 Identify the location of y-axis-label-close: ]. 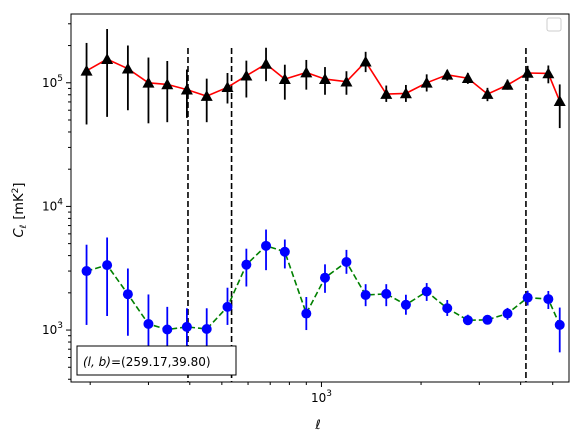
(19, 185).